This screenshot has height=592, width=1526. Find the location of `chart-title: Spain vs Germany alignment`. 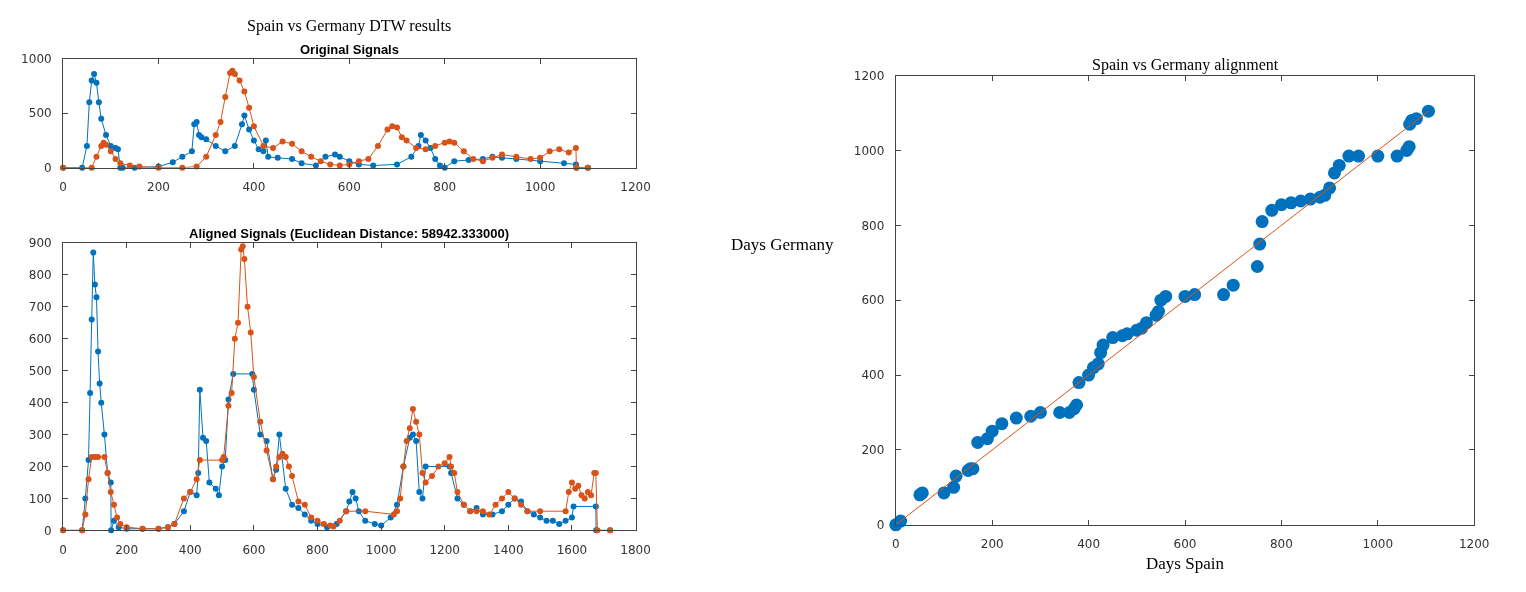

chart-title: Spain vs Germany alignment is located at coordinates (1185, 65).